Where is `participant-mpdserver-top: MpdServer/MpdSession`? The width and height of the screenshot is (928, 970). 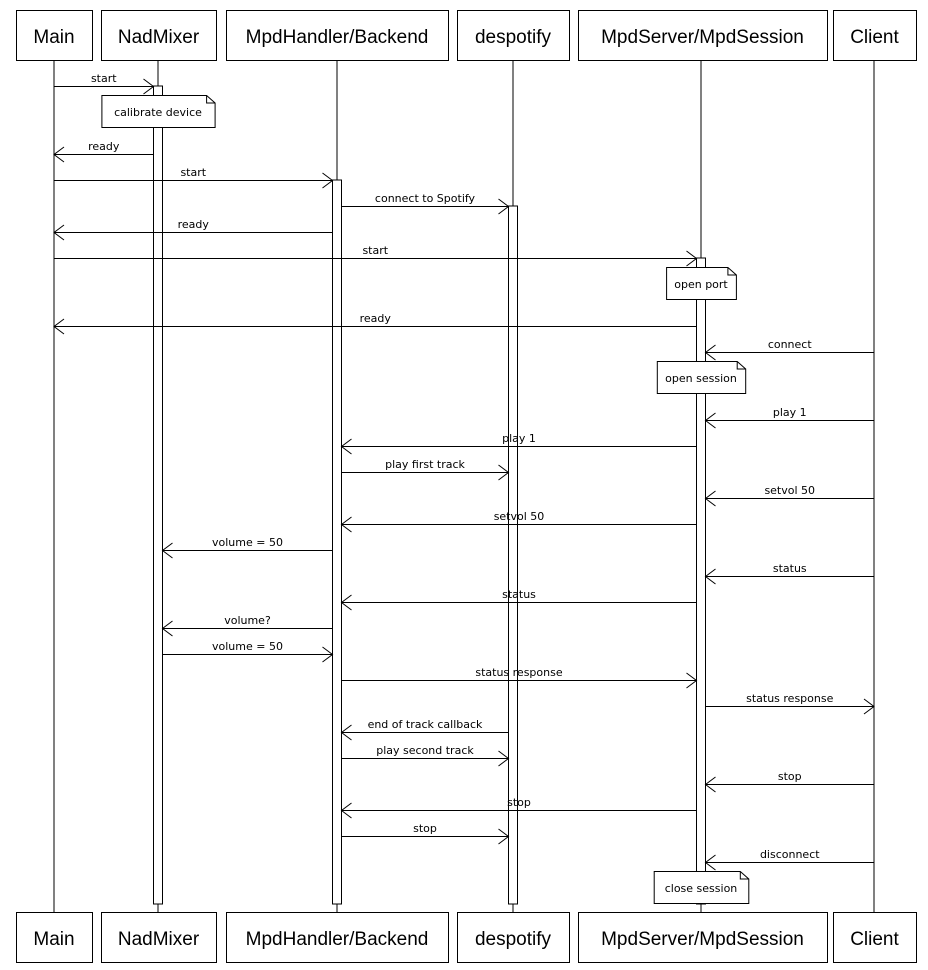 participant-mpdserver-top: MpdServer/MpdSession is located at coordinates (703, 35).